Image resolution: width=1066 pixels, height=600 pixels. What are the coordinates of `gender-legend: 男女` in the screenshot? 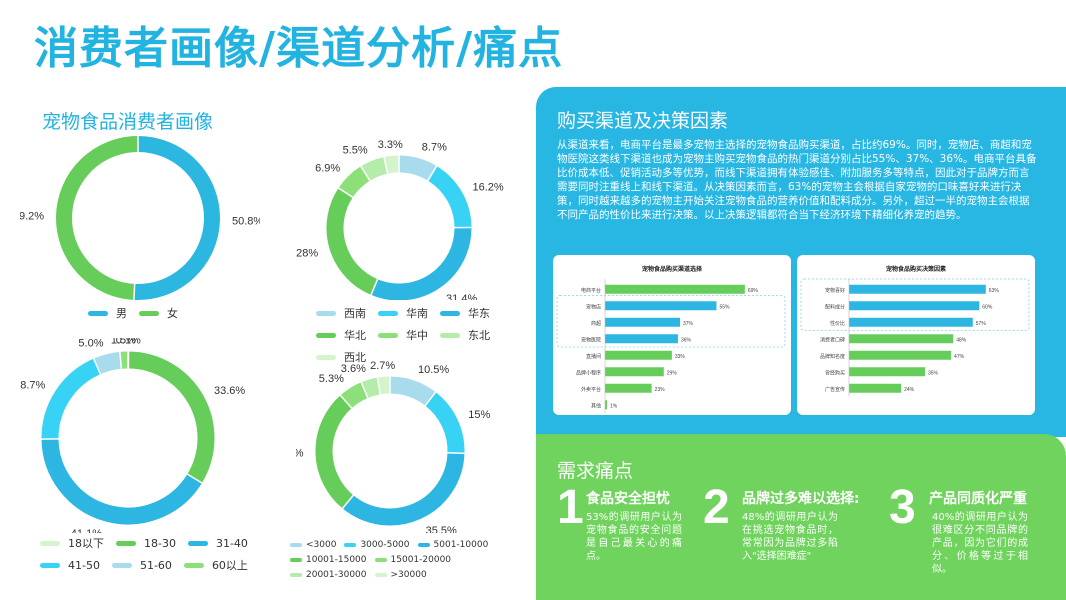 It's located at (168, 313).